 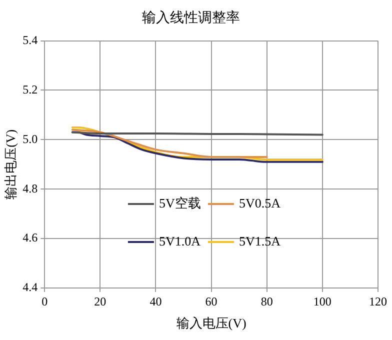 What do you see at coordinates (30, 237) in the screenshot?
I see `y-tick-label: 4.6` at bounding box center [30, 237].